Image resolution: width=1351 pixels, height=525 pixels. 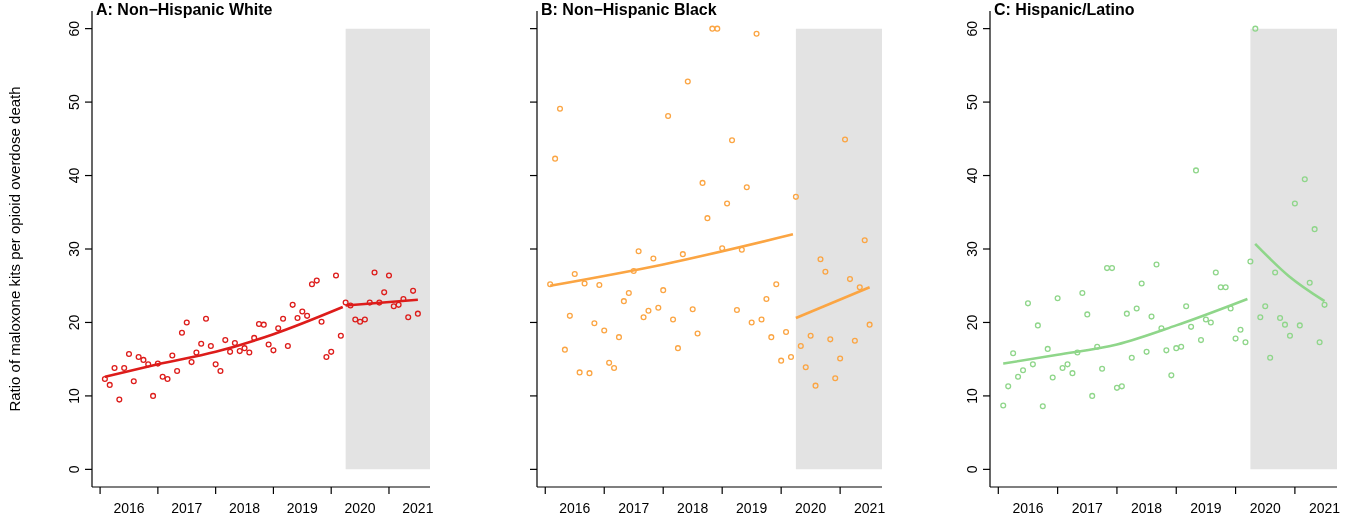 I want to click on y-axis-title: Ratio of maloxone kits per opioid overdose death, so click(x=14, y=249).